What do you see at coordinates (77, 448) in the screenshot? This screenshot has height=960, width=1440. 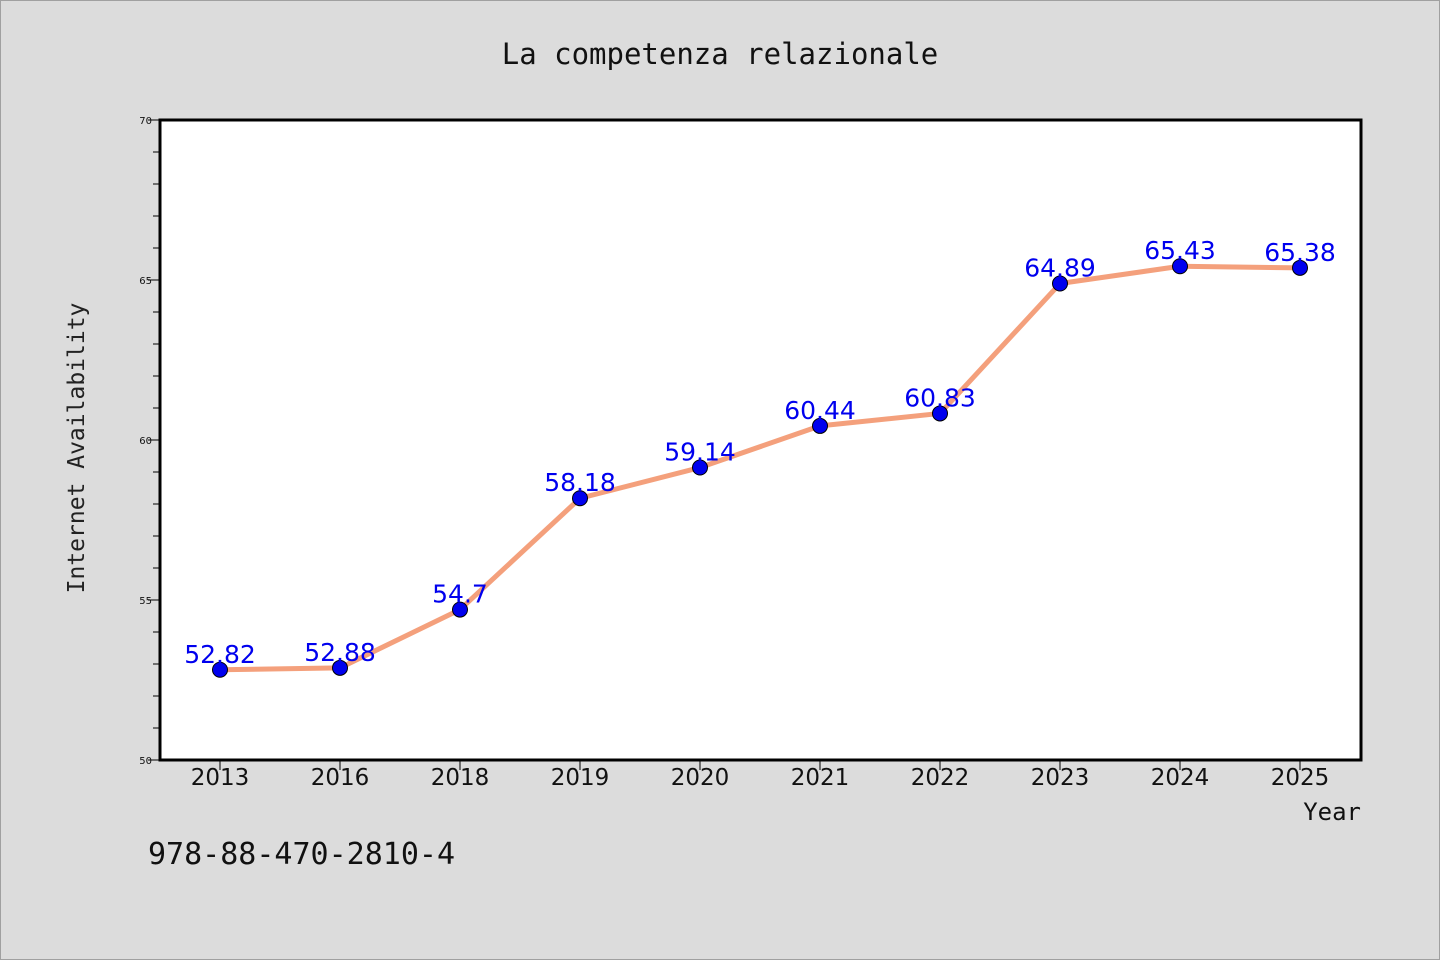 I see `y-axis-label: Internet Availability` at bounding box center [77, 448].